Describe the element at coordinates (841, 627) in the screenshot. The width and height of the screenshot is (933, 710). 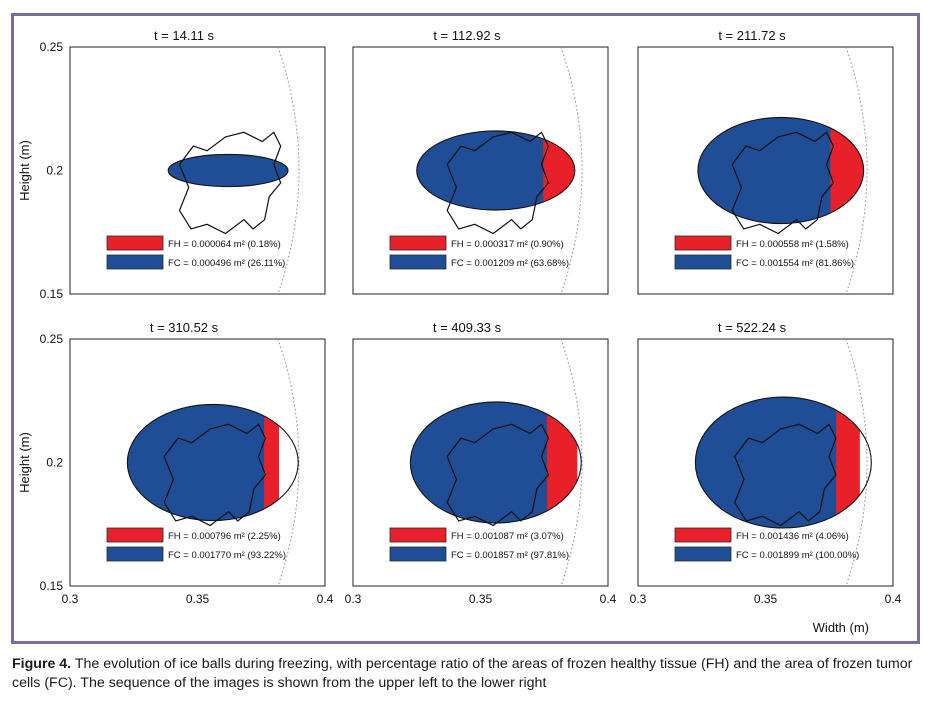
I see `x-axis-label: Width (m)` at that location.